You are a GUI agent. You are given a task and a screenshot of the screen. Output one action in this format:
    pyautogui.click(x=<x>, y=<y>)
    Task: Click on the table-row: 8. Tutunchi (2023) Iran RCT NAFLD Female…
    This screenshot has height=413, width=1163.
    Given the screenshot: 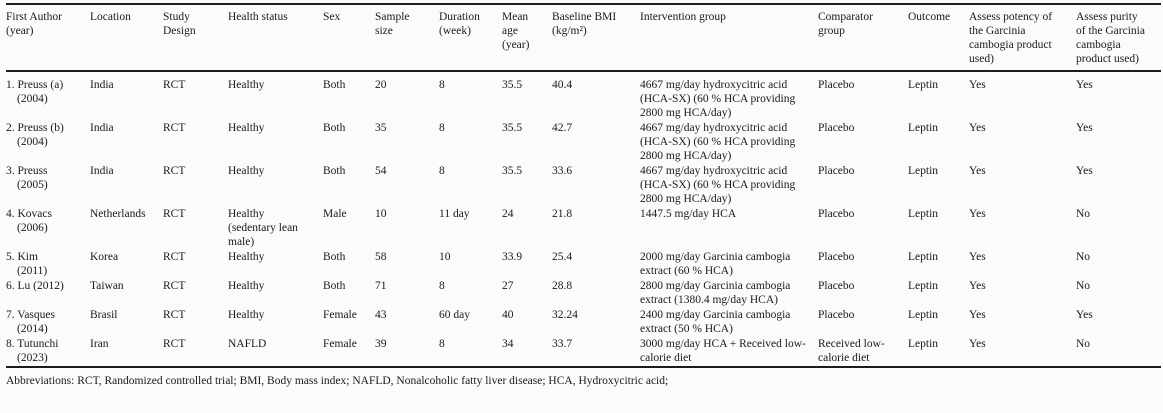 What is the action you would take?
    pyautogui.click(x=583, y=352)
    